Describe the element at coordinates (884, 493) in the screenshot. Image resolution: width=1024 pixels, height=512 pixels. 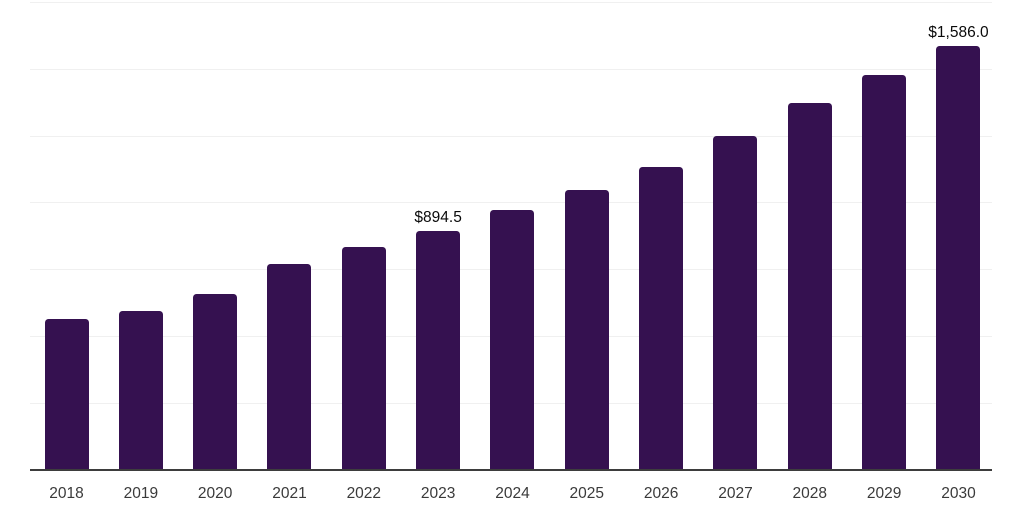
I see `x-tick-label-2029: 2029` at that location.